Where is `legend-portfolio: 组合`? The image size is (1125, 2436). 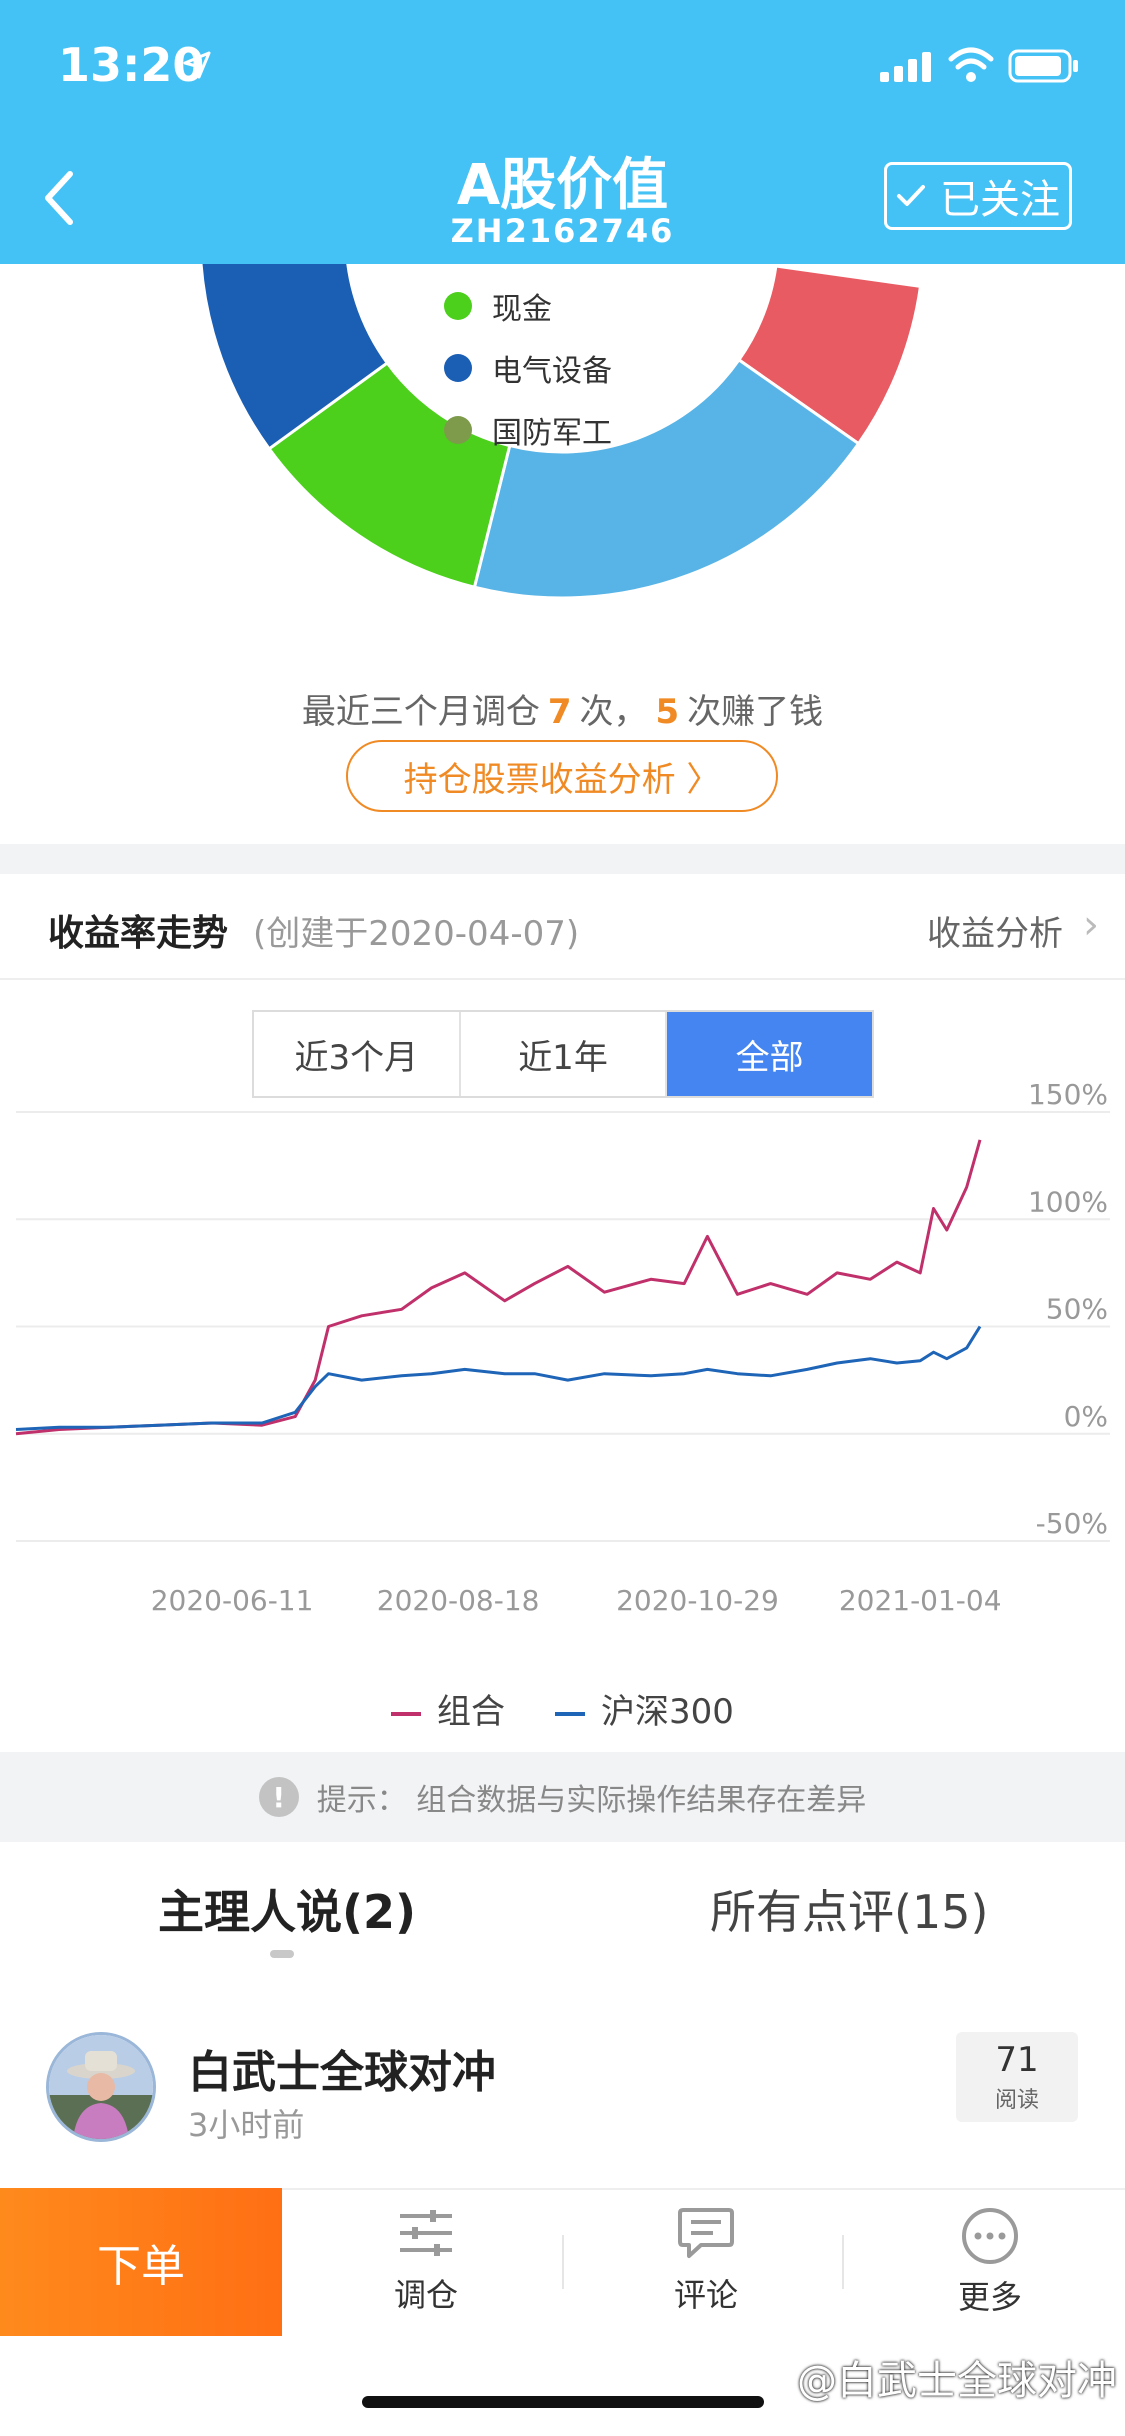 legend-portfolio: 组合 is located at coordinates (448, 1708).